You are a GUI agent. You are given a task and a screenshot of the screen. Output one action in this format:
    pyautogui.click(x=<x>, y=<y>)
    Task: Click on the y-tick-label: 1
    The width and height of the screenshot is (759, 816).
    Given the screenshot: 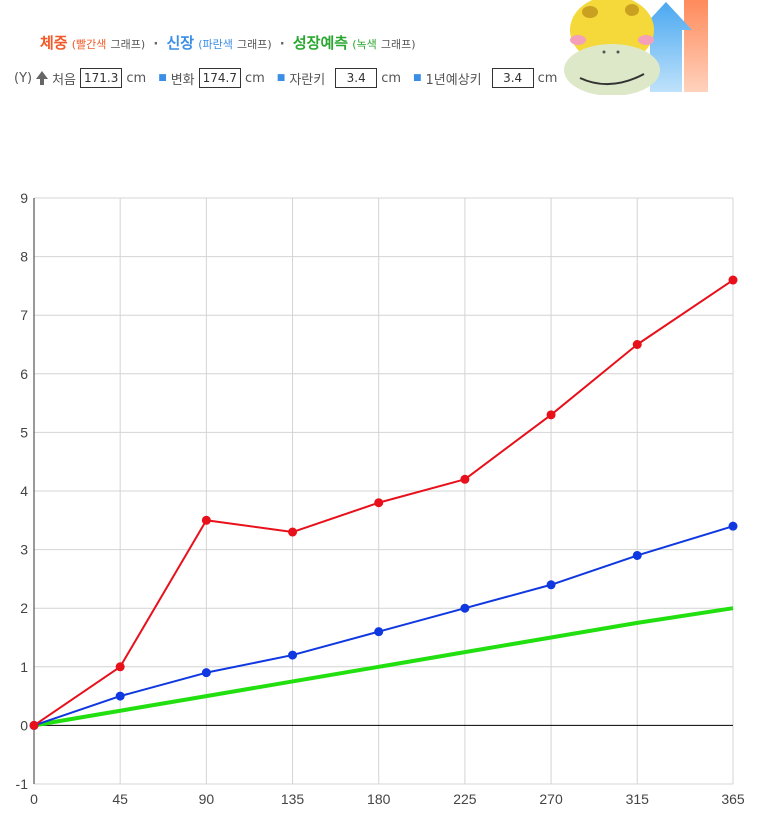 What is the action you would take?
    pyautogui.click(x=24, y=667)
    